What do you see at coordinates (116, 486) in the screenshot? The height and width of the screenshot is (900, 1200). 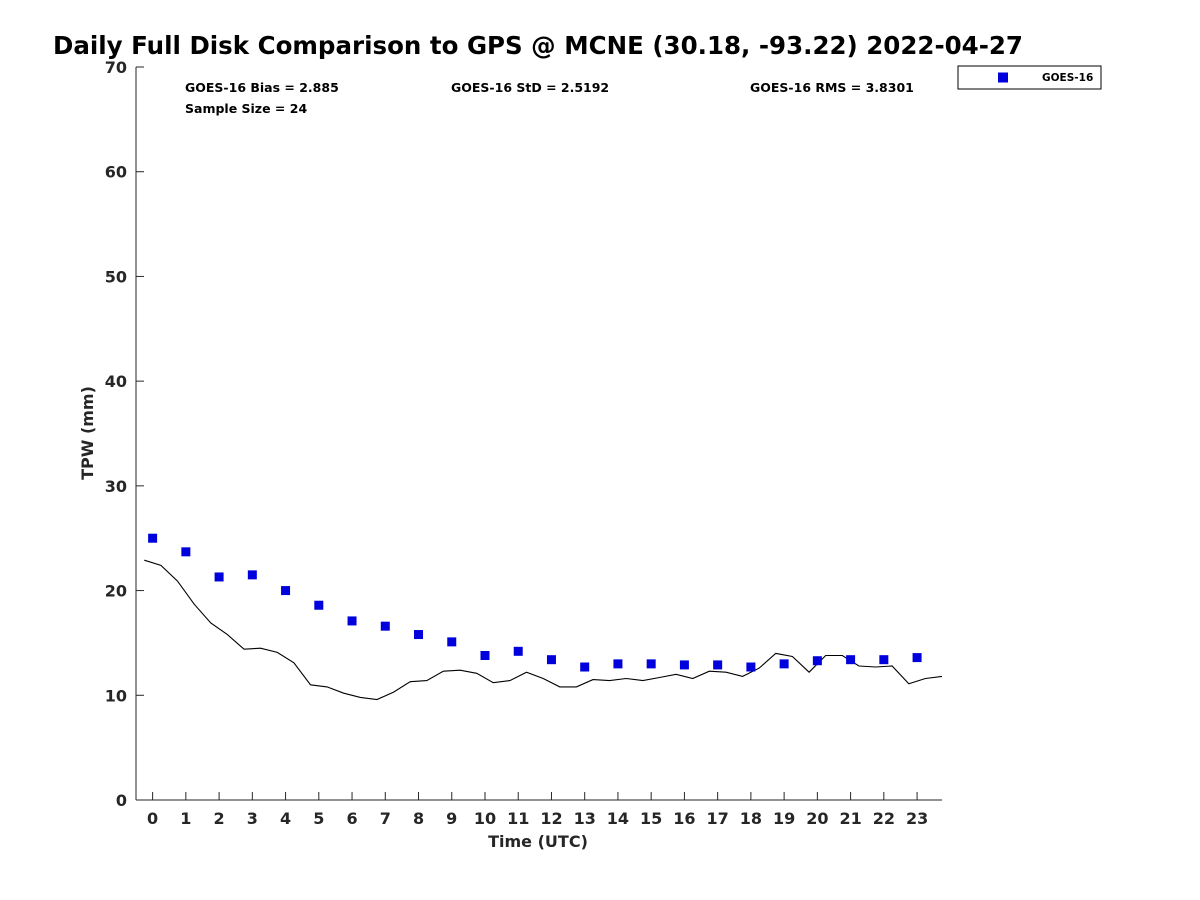 I see `y-tick-label: 30` at bounding box center [116, 486].